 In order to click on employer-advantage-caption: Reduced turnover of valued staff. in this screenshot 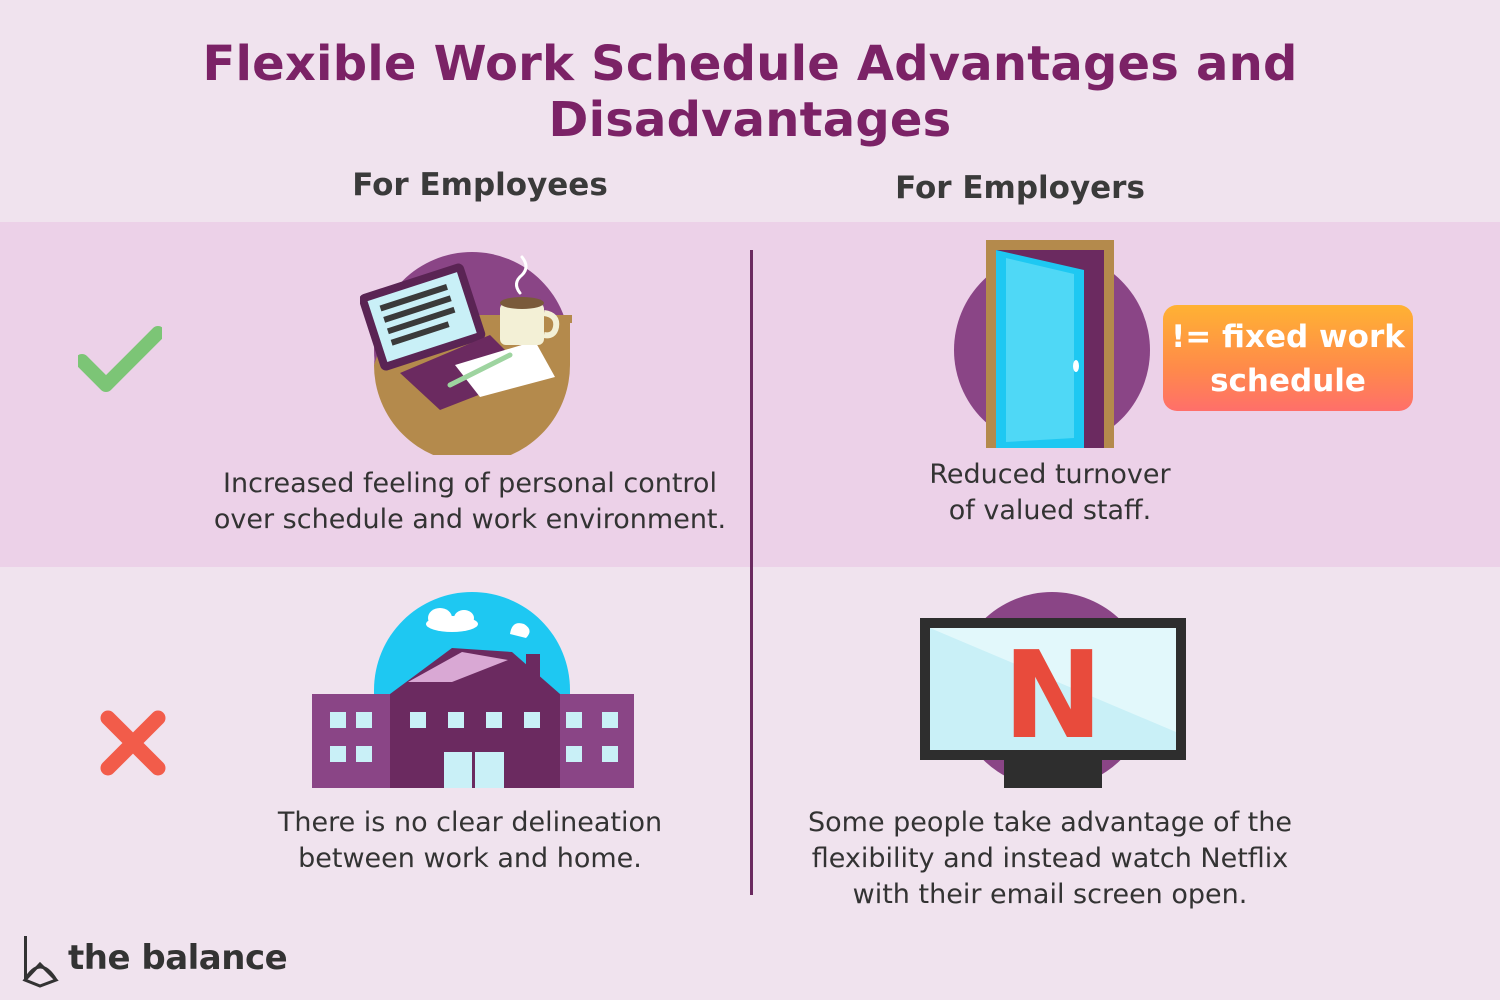, I will do `click(1050, 493)`.